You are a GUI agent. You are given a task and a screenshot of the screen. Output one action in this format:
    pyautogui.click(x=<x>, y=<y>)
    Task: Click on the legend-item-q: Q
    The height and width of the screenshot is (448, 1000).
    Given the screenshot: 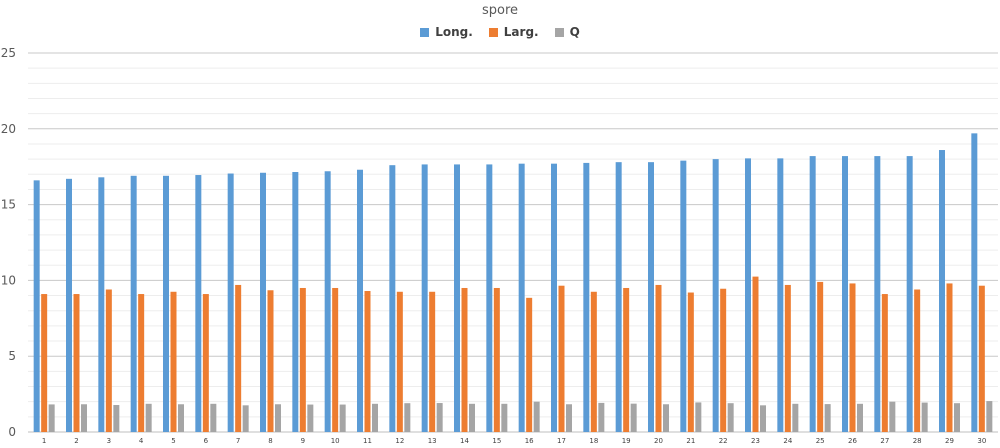 What is the action you would take?
    pyautogui.click(x=567, y=32)
    